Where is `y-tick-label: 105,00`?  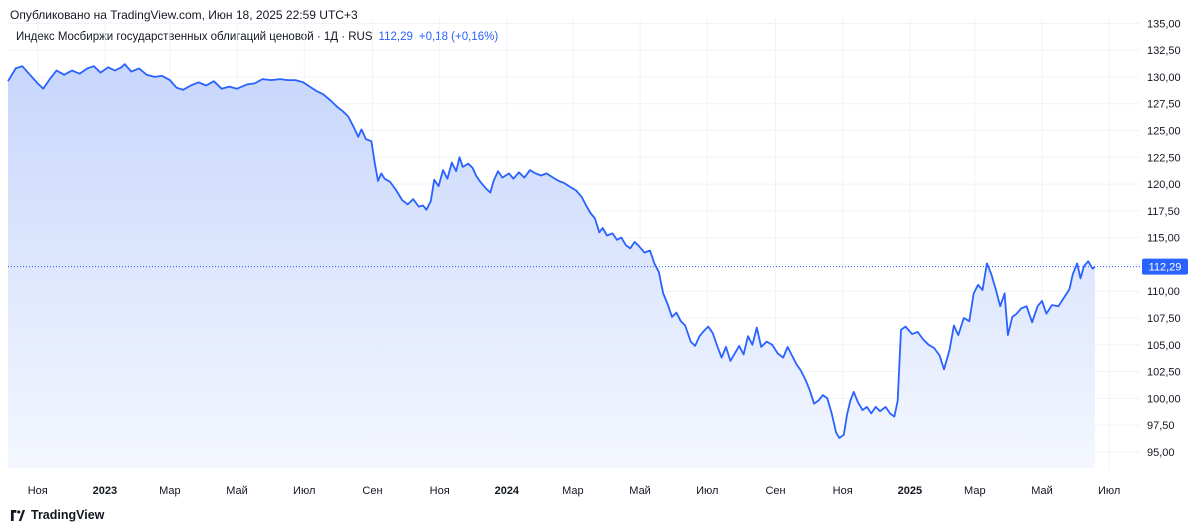
y-tick-label: 105,00 is located at coordinates (1164, 346).